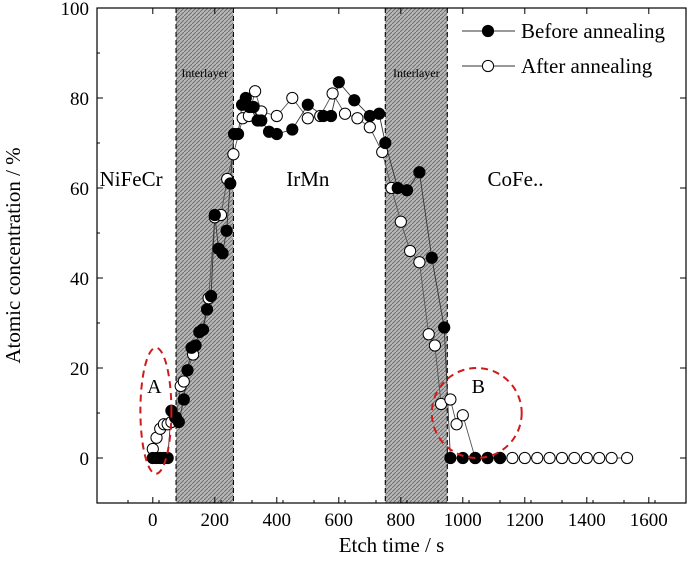 This screenshot has width=700, height=564. Describe the element at coordinates (154, 387) in the screenshot. I see `highlight-label: A` at that location.